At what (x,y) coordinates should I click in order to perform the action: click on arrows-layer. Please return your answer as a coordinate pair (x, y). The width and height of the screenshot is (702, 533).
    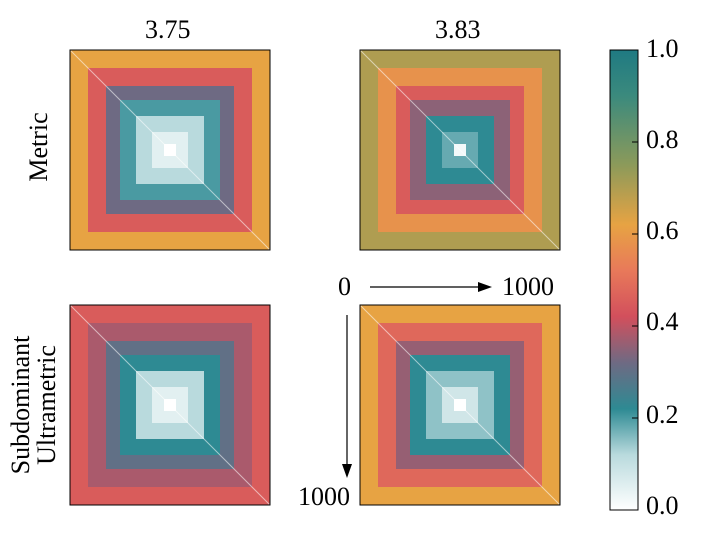
    Looking at the image, I should click on (417, 380).